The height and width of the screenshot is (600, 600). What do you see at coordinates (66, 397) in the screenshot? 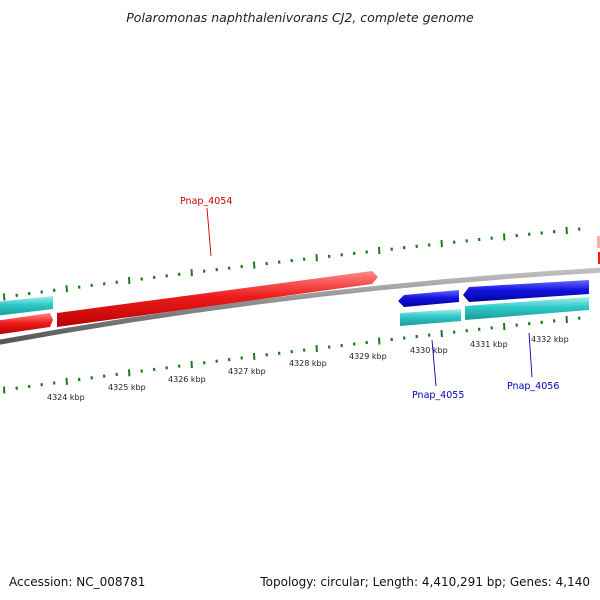
I see `scale-label: 4324 kbp` at bounding box center [66, 397].